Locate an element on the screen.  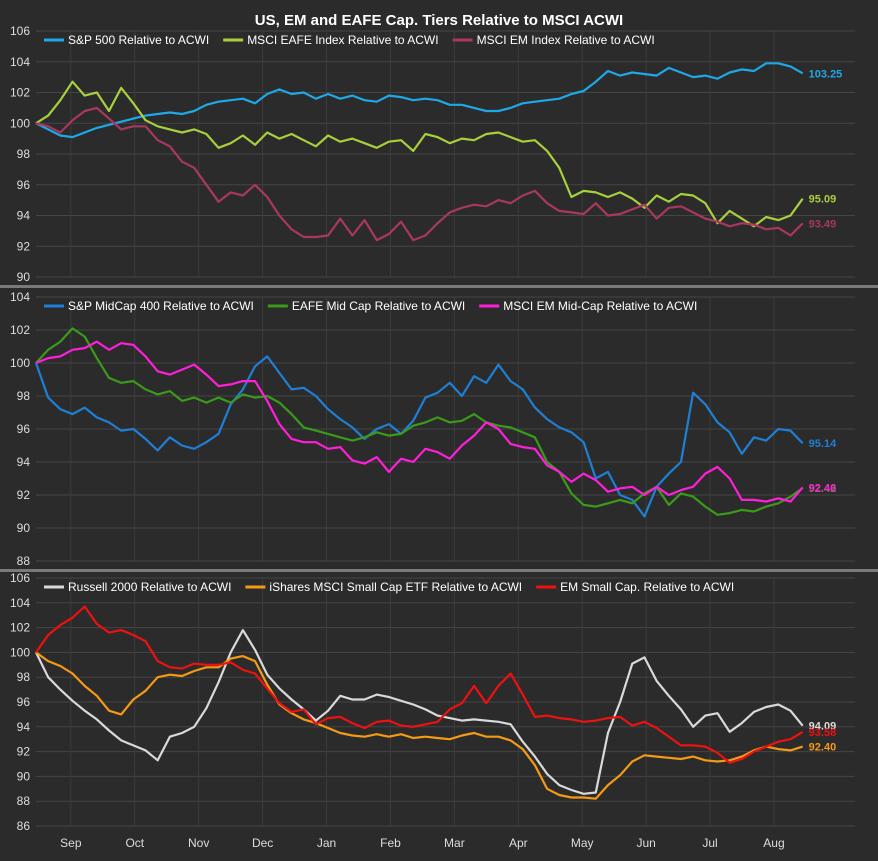
x-tick-label: Feb is located at coordinates (390, 843).